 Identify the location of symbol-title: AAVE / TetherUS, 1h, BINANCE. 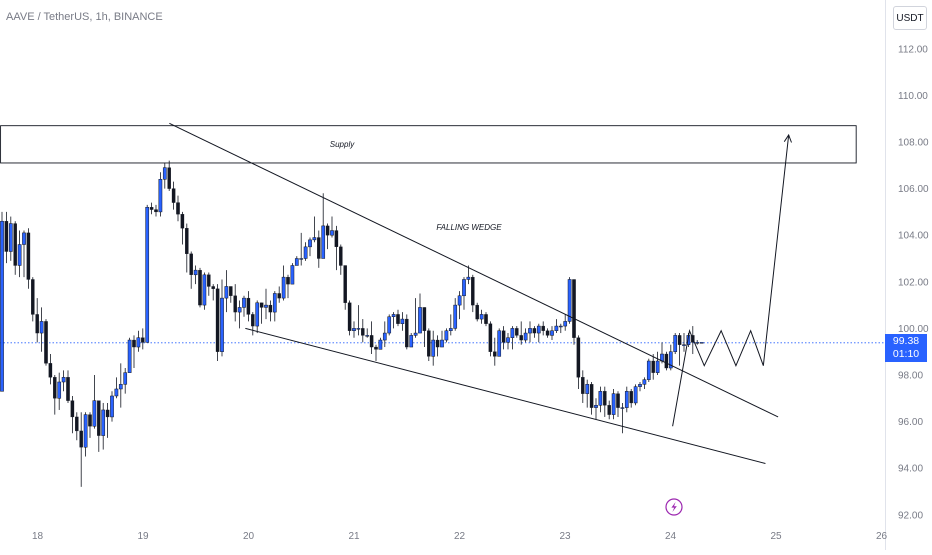
(84, 17).